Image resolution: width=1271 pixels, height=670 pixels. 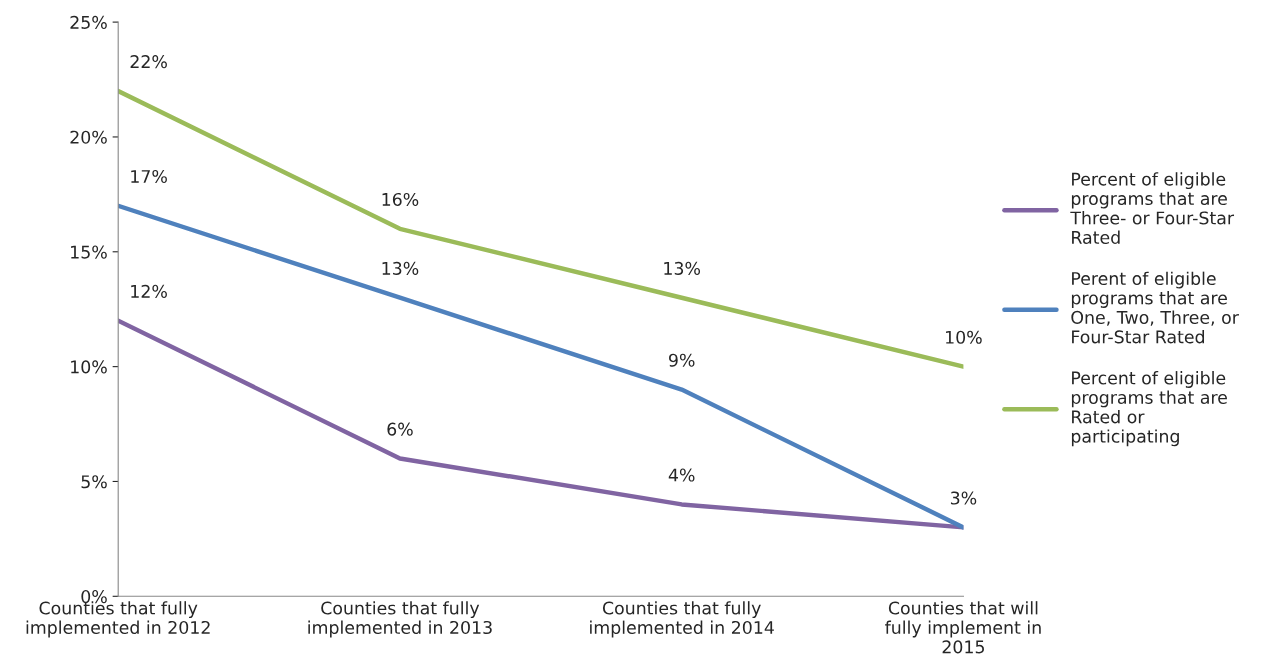 I want to click on legend-label: Perent of eligible programs that are One, Two, Three, or Four-Star Rated, so click(x=1155, y=307).